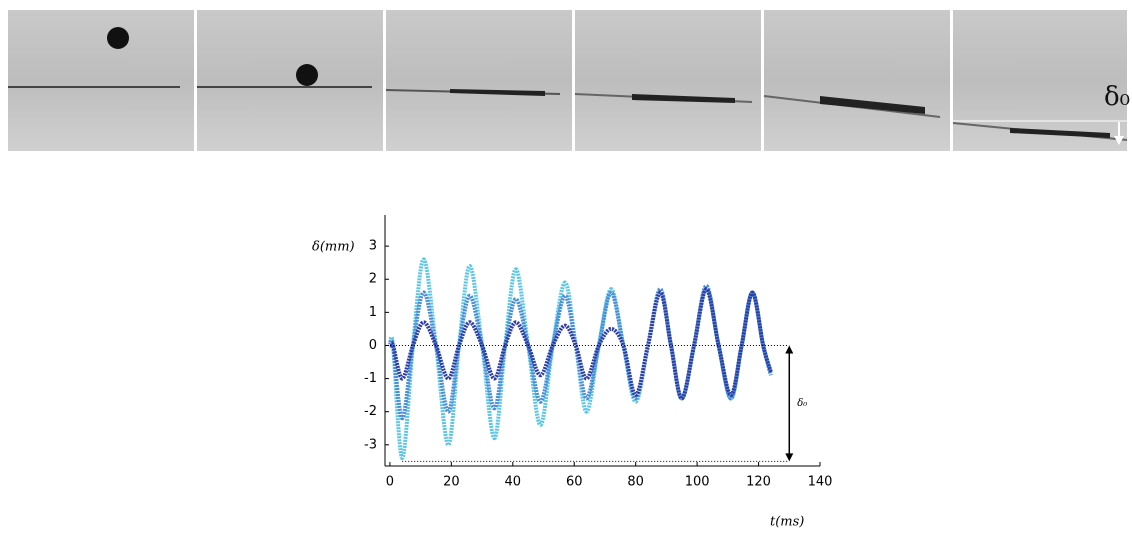 The image size is (1132, 535). I want to click on x-tick-label: 80, so click(635, 482).